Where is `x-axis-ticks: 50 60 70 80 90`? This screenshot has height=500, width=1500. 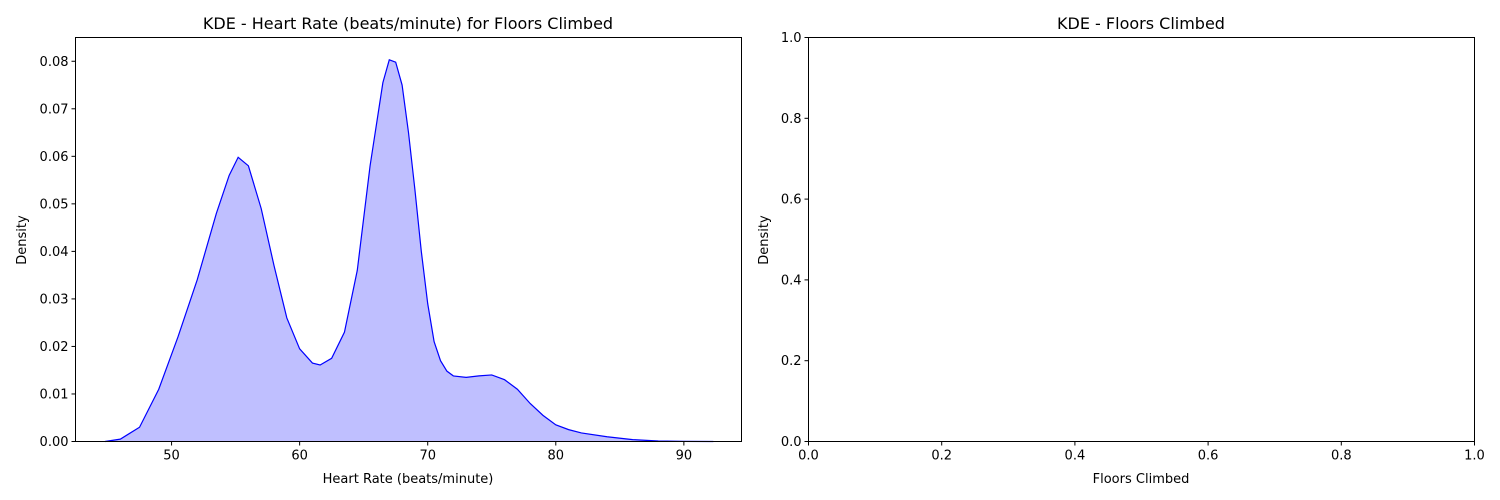 x-axis-ticks: 50 60 70 80 90 is located at coordinates (428, 452).